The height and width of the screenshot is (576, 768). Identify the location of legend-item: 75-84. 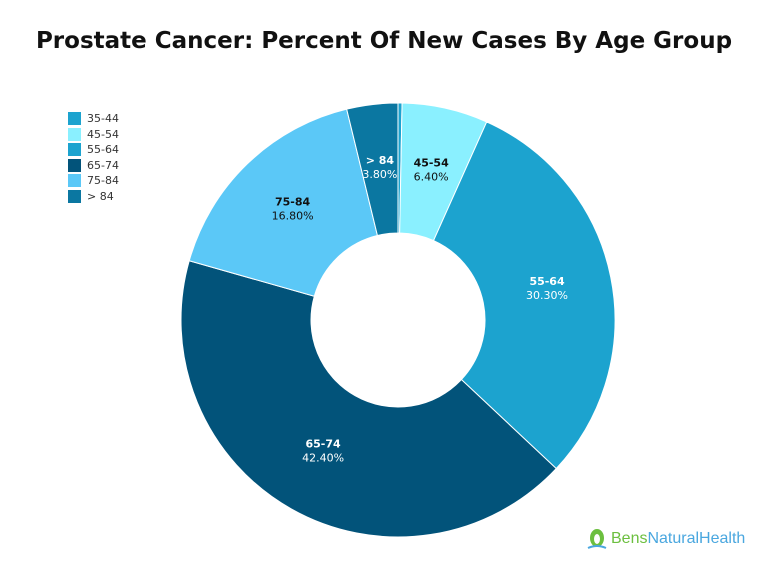
(93, 181).